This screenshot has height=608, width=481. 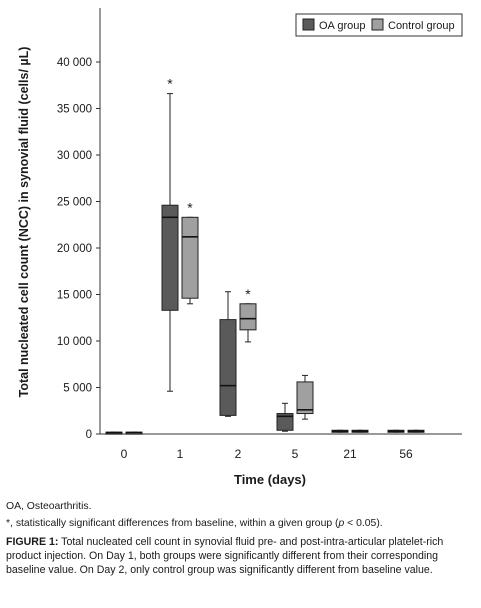 What do you see at coordinates (295, 454) in the screenshot?
I see `x-tick-label: 5` at bounding box center [295, 454].